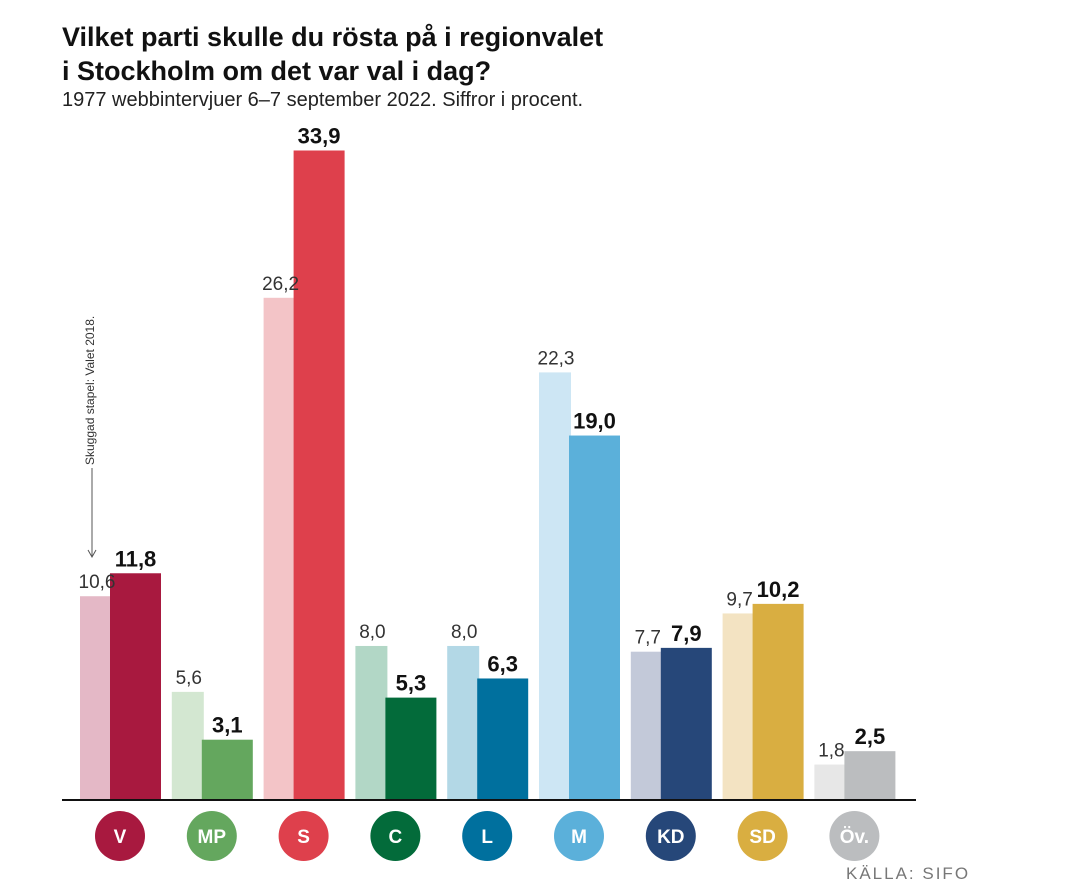 Image resolution: width=1080 pixels, height=894 pixels. Describe the element at coordinates (319, 135) in the screenshot. I see `value-label-today-s: 33,9` at that location.